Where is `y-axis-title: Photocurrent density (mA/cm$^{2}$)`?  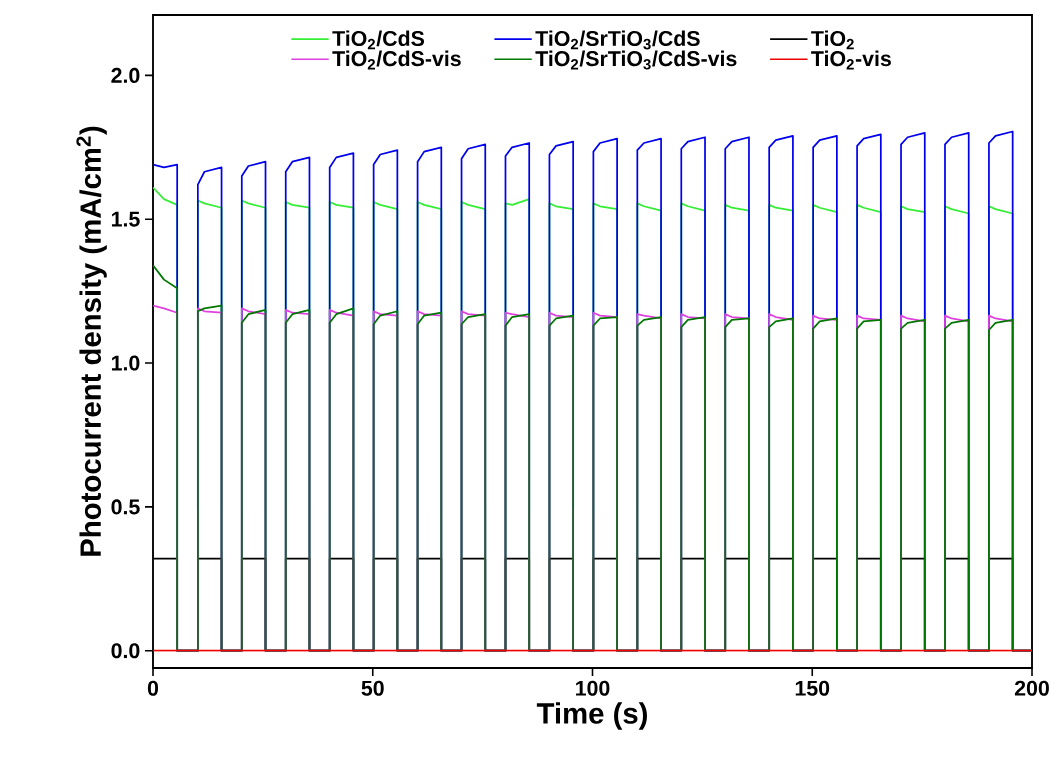
y-axis-title: Photocurrent density (mA/cm$^{2}$) is located at coordinates (91, 341).